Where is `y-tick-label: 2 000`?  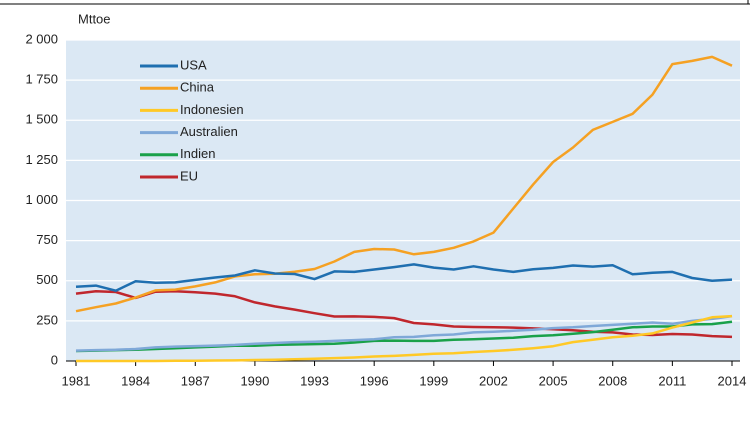
y-tick-label: 2 000 is located at coordinates (41, 38).